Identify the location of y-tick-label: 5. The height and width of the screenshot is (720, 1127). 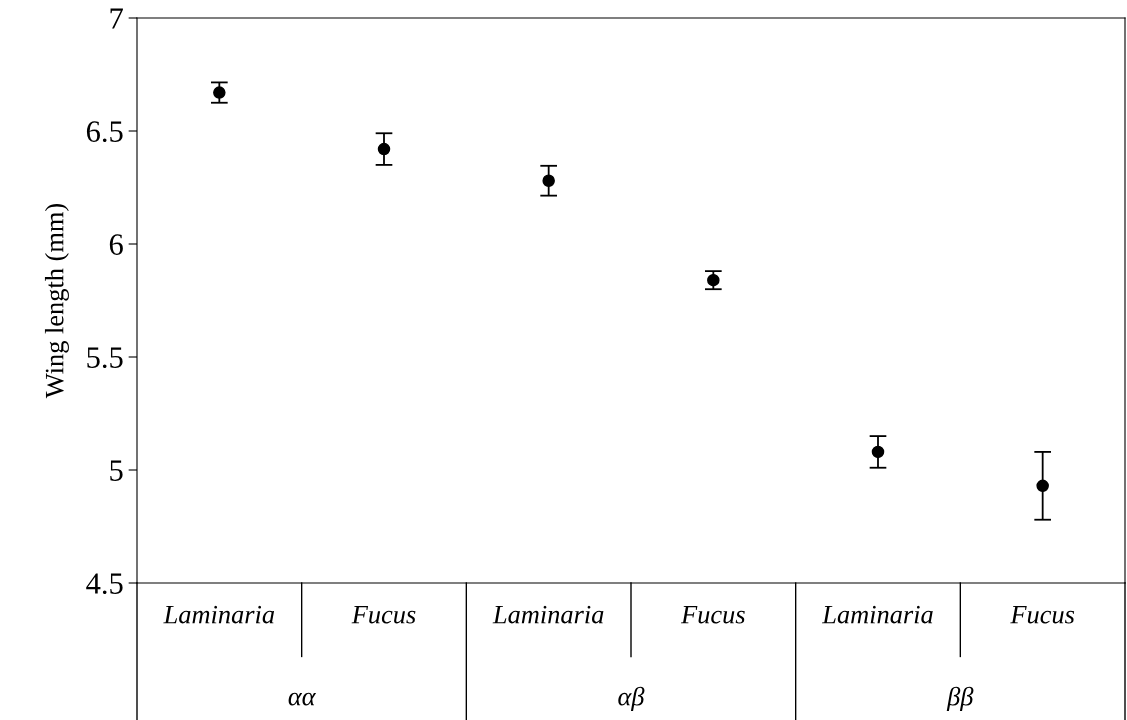
(116, 470).